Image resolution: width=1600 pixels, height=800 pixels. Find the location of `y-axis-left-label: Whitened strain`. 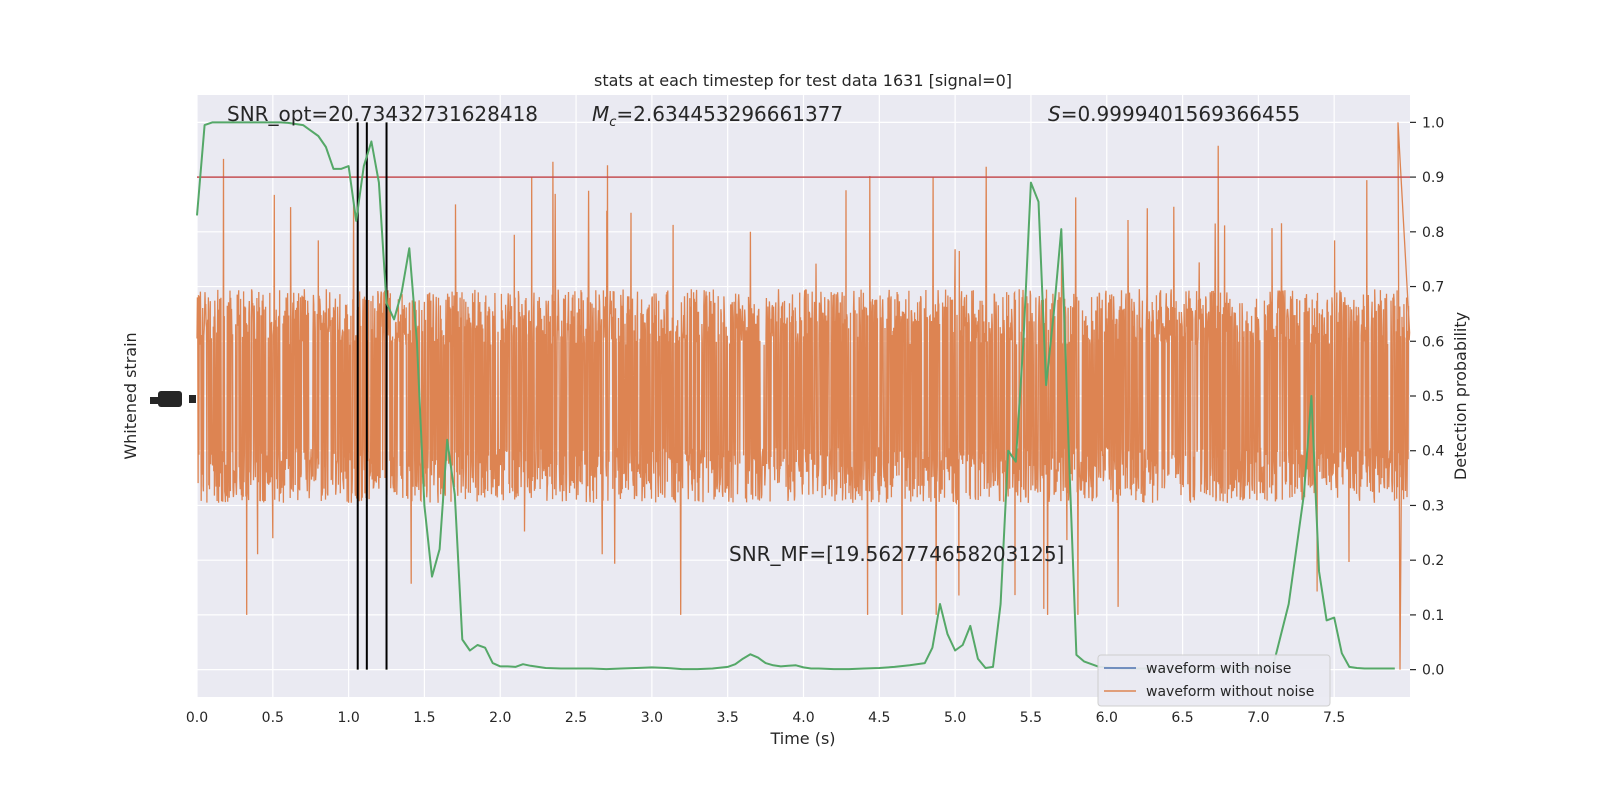

y-axis-left-label: Whitened strain is located at coordinates (130, 395).